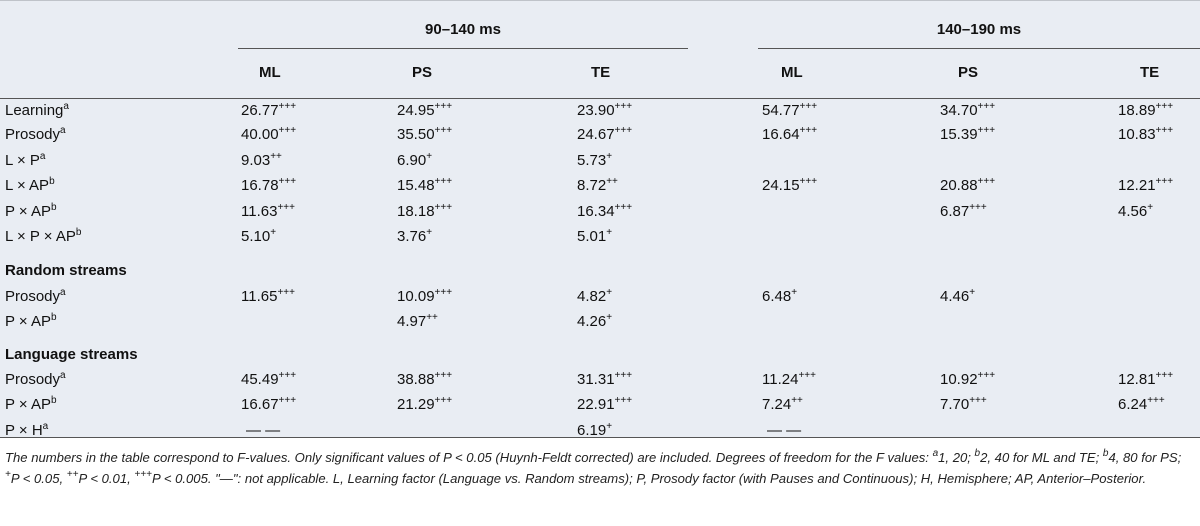  I want to click on table-cell: 18.18+++, so click(425, 211).